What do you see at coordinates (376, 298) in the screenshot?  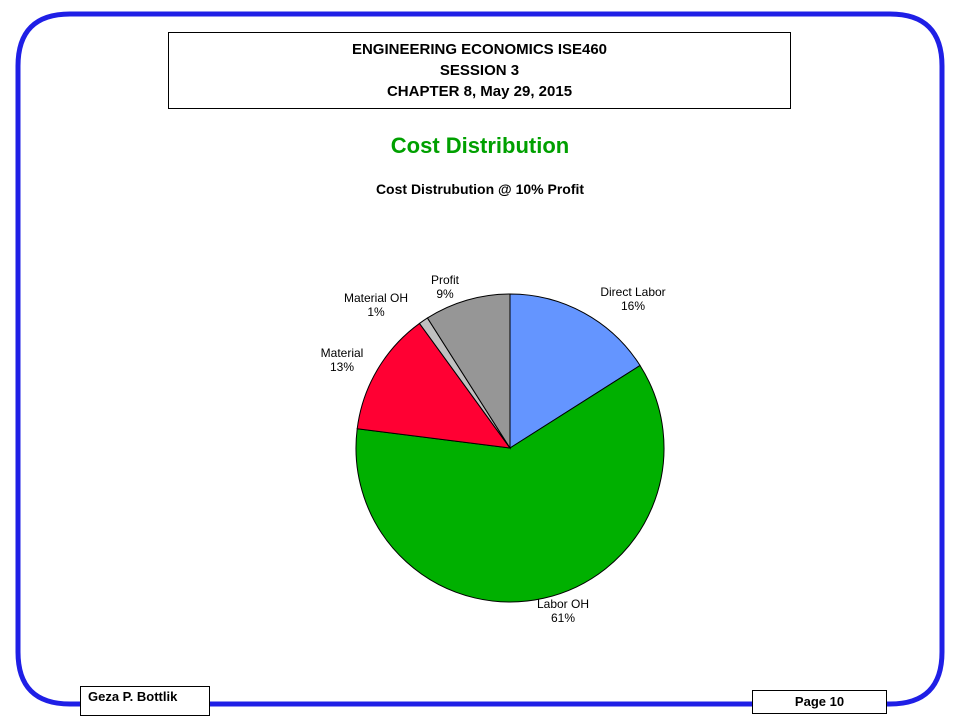 I see `slice-label-name: Material OH` at bounding box center [376, 298].